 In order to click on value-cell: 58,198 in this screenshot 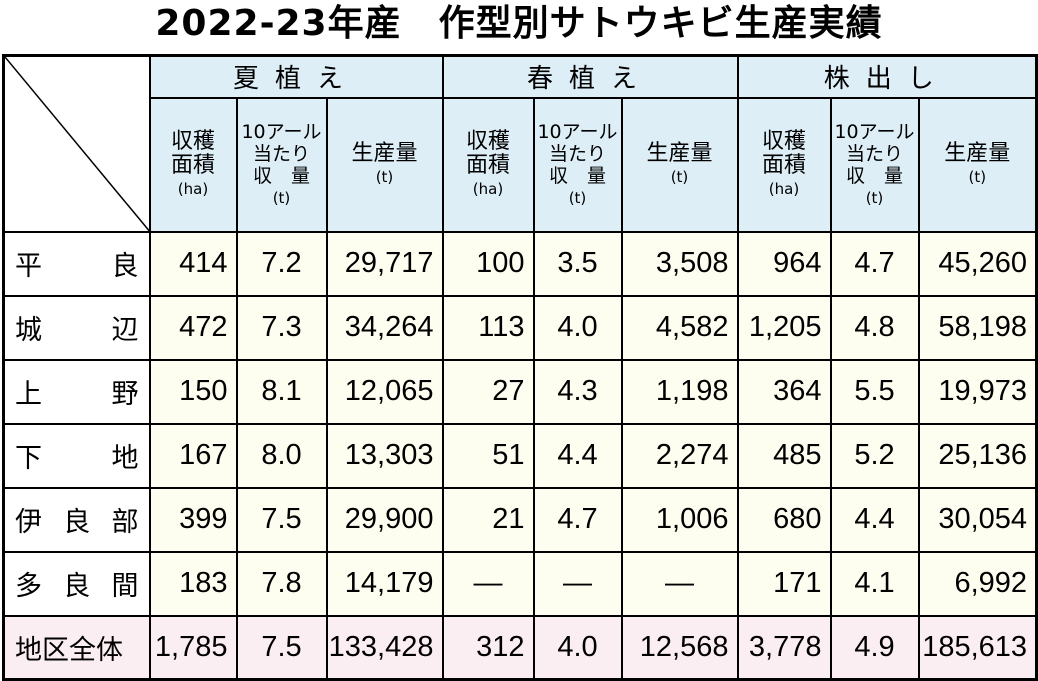, I will do `click(977, 327)`.